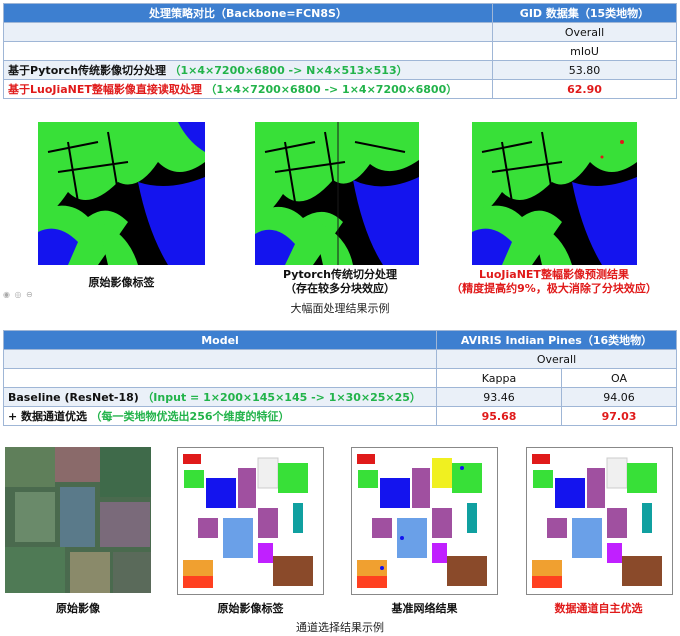  I want to click on luojianet-prediction-map, so click(554, 193).